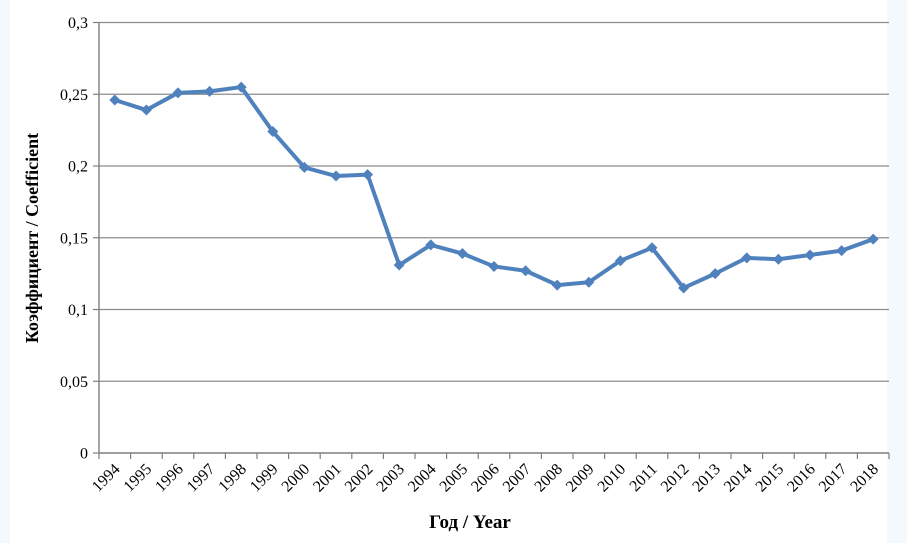  I want to click on y-tick-label: 0,25, so click(74, 95).